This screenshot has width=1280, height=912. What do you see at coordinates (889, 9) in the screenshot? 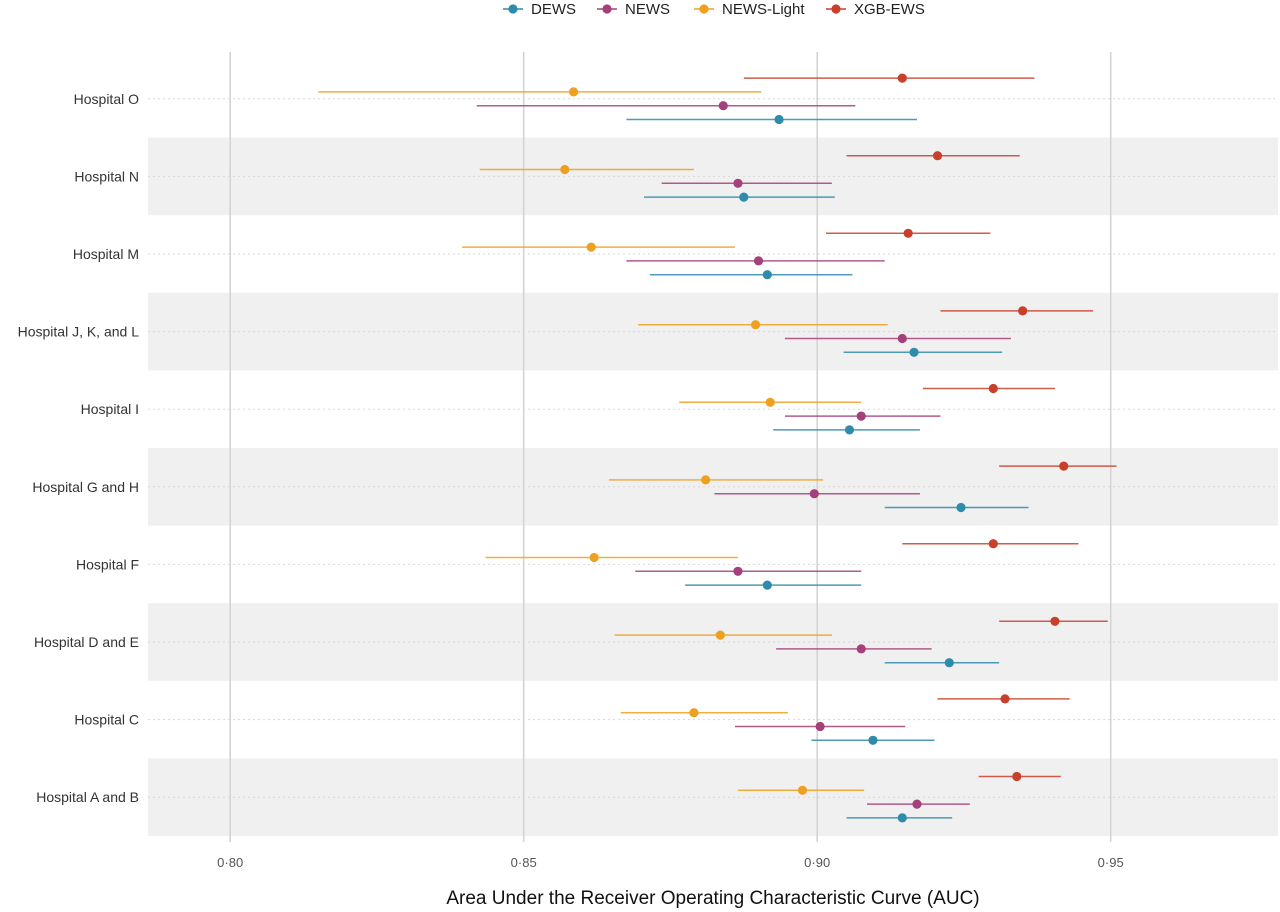
I see `legend-label: XGB-EWS` at bounding box center [889, 9].